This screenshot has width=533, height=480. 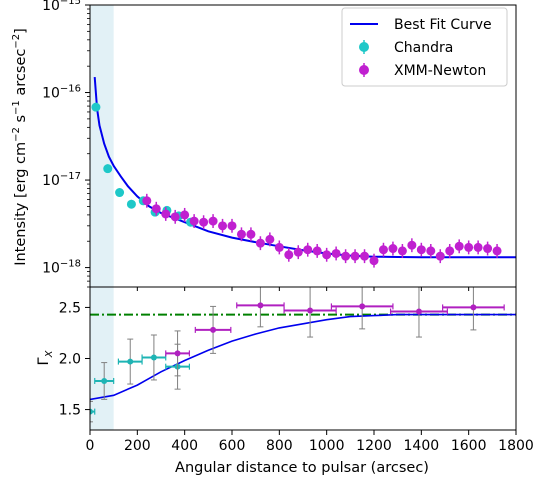 I want to click on x-tick-label: 1800, so click(x=515, y=446).